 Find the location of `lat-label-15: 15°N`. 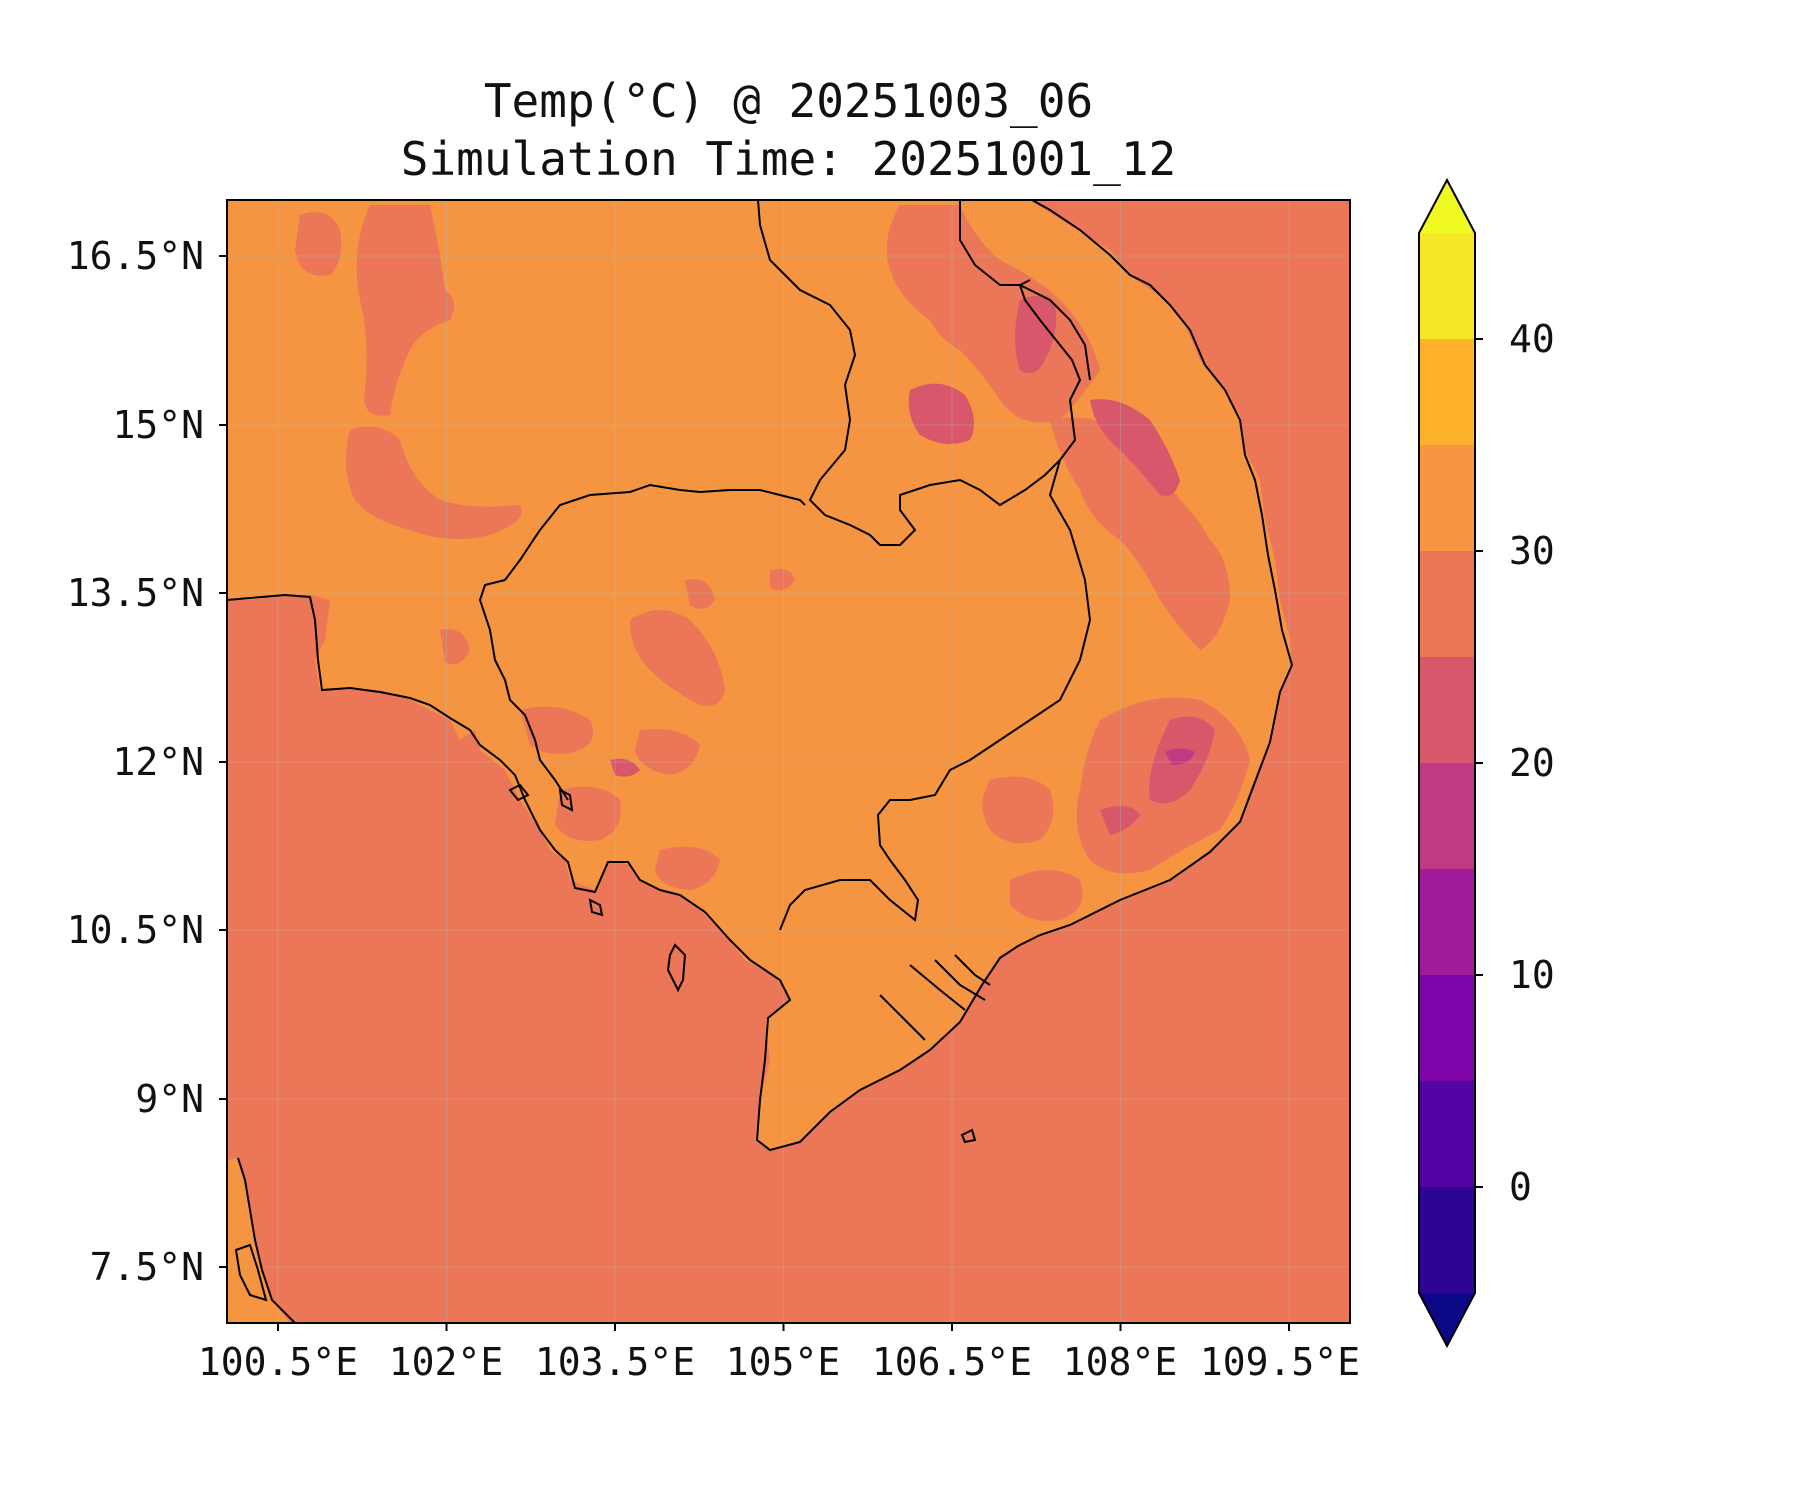

lat-label-15: 15°N is located at coordinates (158, 425).